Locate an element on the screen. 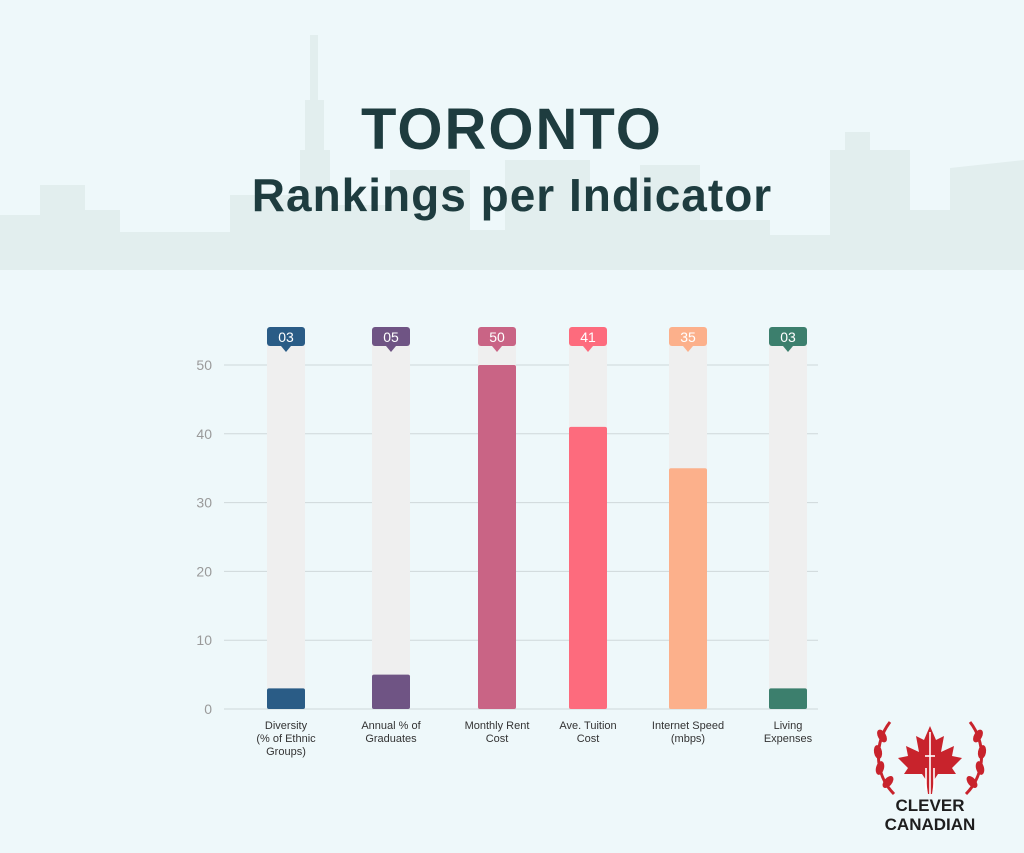 The image size is (1024, 853). x-category-label: Graduates is located at coordinates (391, 739).